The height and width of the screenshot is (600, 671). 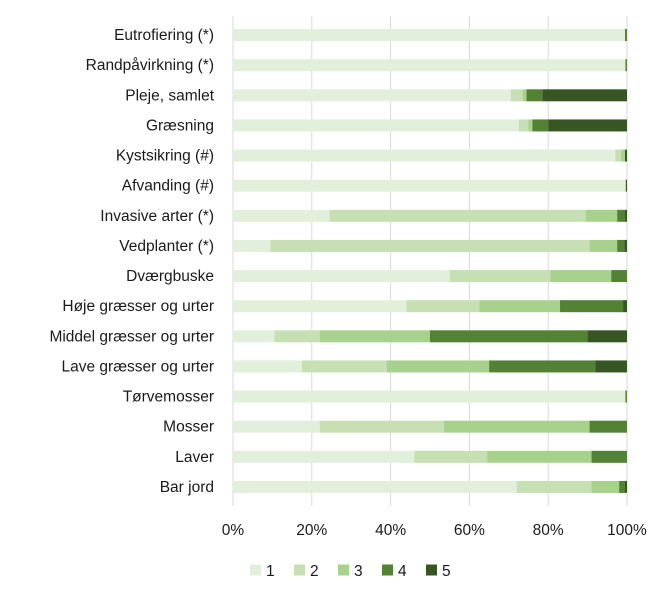 I want to click on category-label: Laver, so click(x=194, y=457).